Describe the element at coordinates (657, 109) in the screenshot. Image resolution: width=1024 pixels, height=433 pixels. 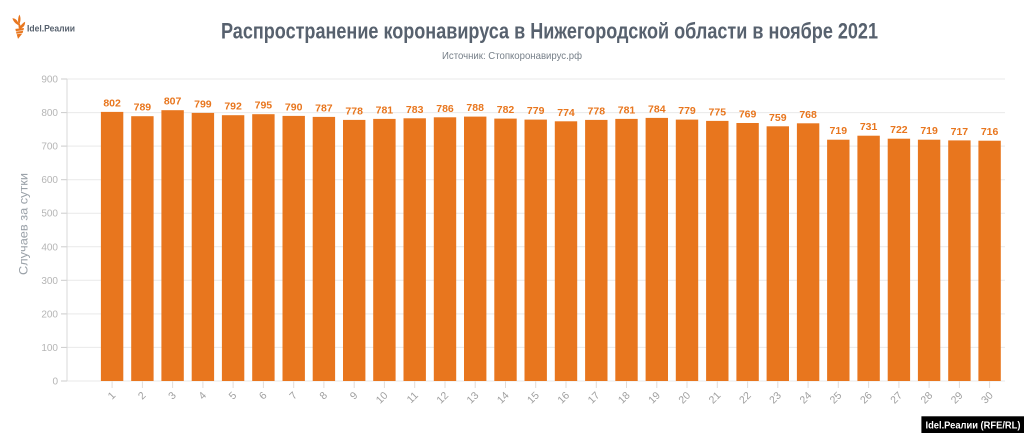
I see `svg-text: 784` at that location.